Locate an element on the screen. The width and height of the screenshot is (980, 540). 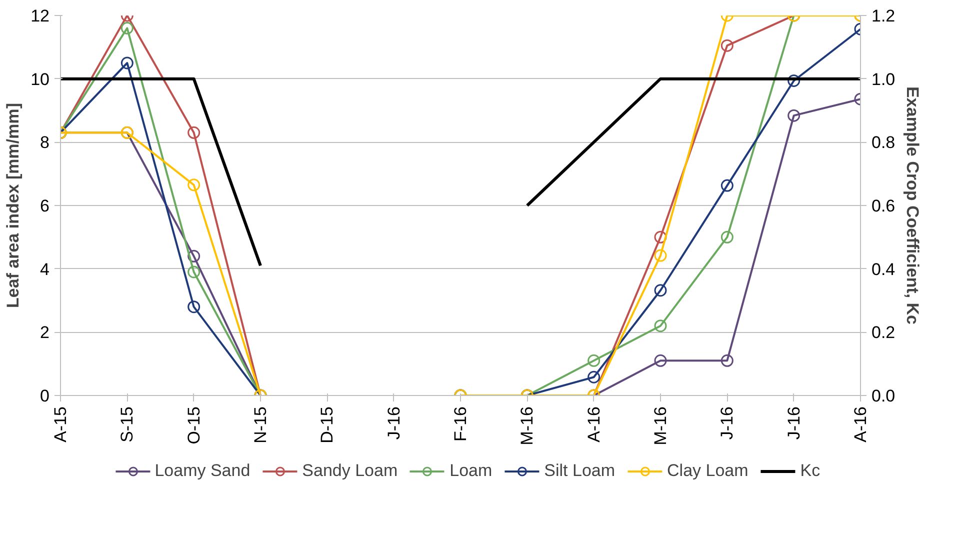
legend-label: Loam is located at coordinates (471, 470).